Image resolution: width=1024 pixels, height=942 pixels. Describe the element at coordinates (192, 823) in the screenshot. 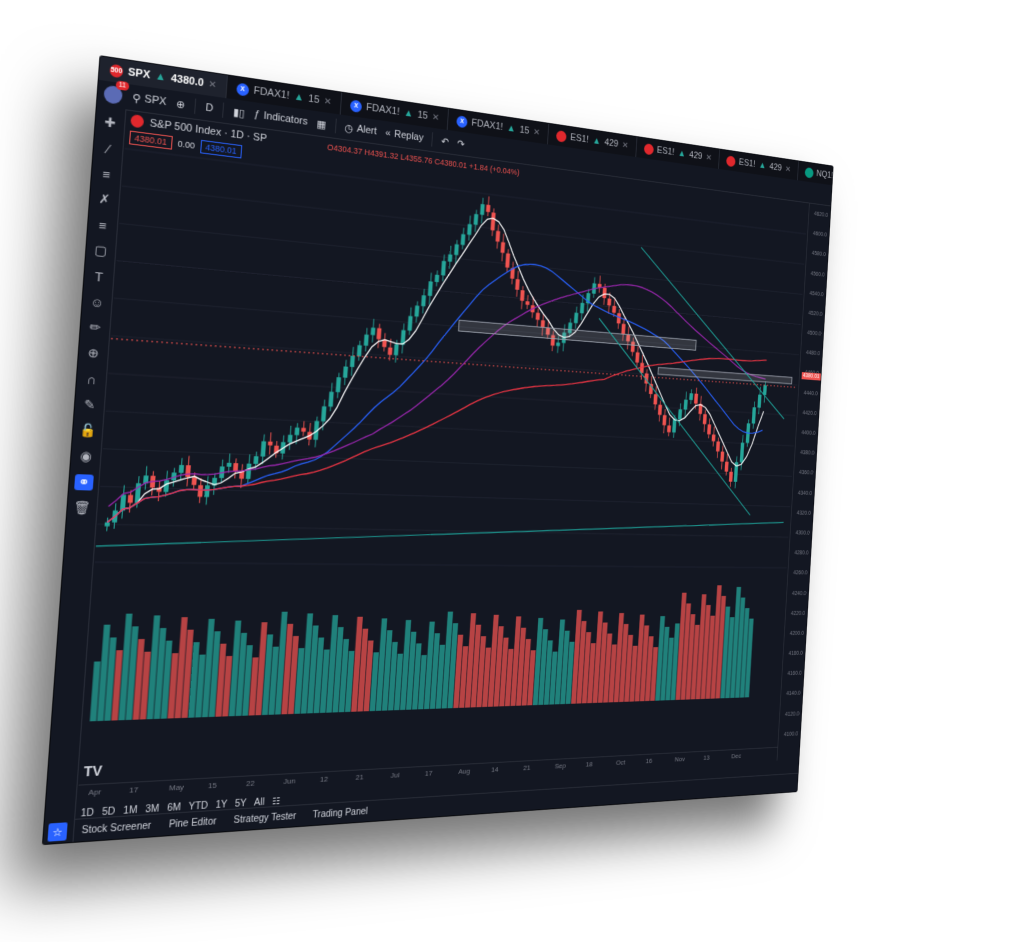

I see `bottom-tab: Pine Editor` at that location.